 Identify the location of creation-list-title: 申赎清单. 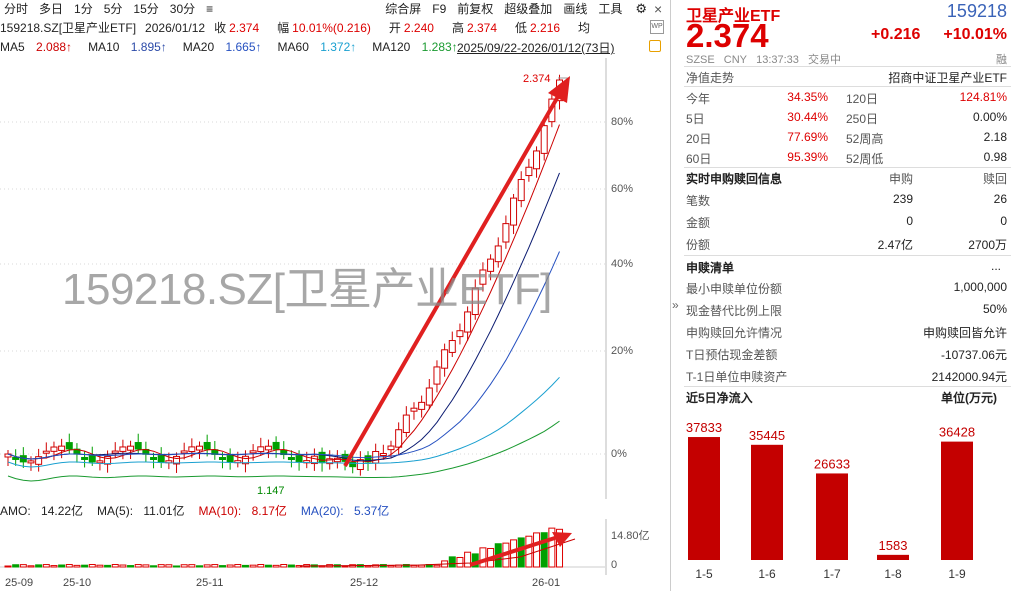
(710, 268).